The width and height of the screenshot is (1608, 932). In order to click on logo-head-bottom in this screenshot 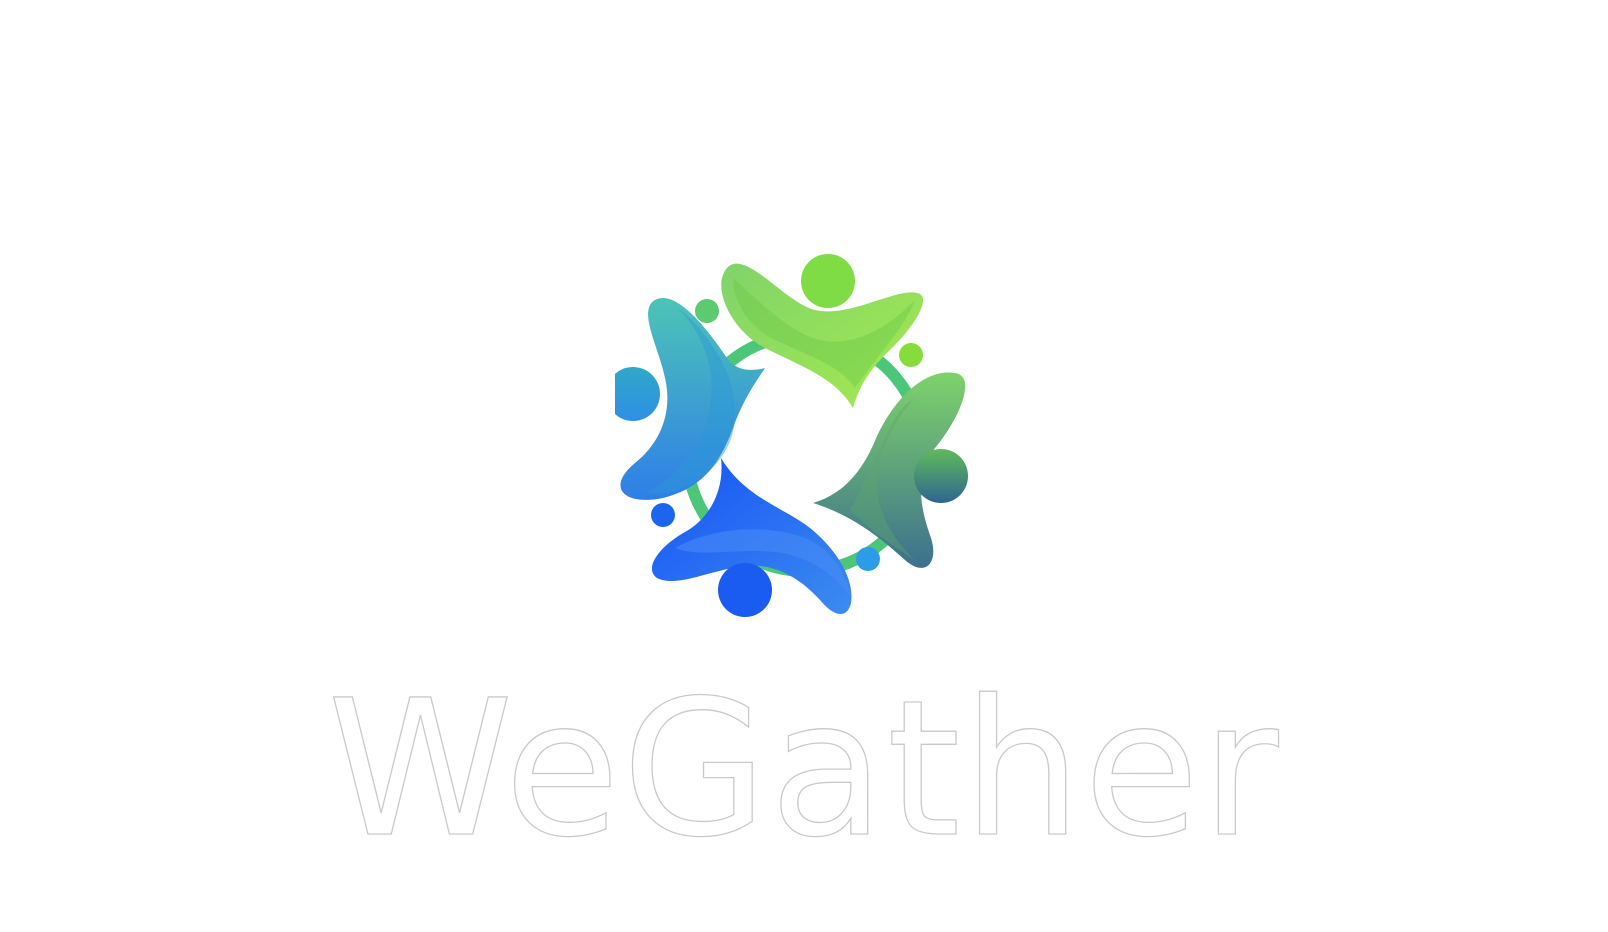, I will do `click(745, 590)`.